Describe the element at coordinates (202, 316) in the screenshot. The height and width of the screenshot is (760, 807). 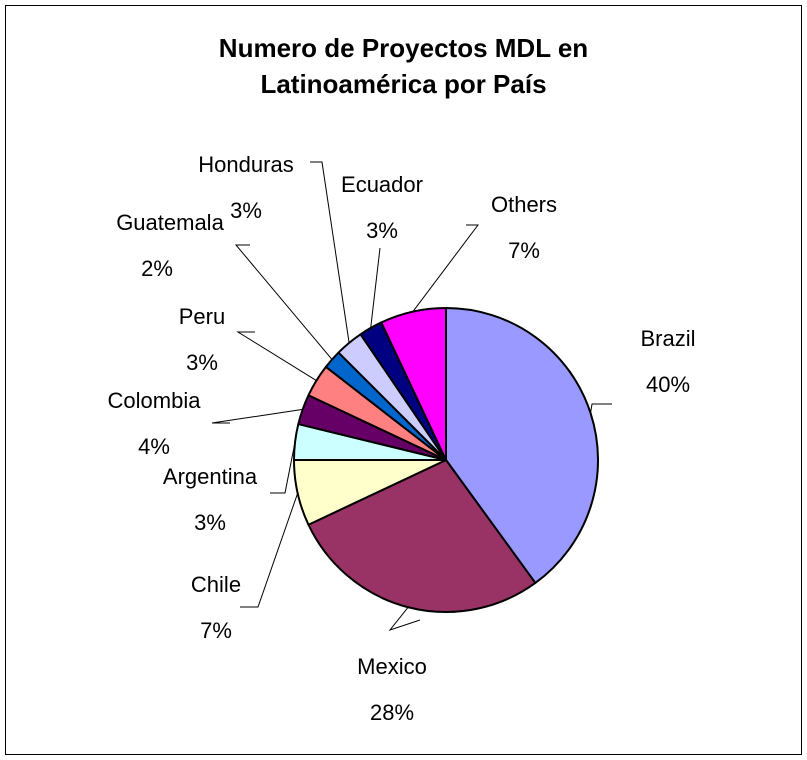
I see `slice-label-peru: Peru` at that location.